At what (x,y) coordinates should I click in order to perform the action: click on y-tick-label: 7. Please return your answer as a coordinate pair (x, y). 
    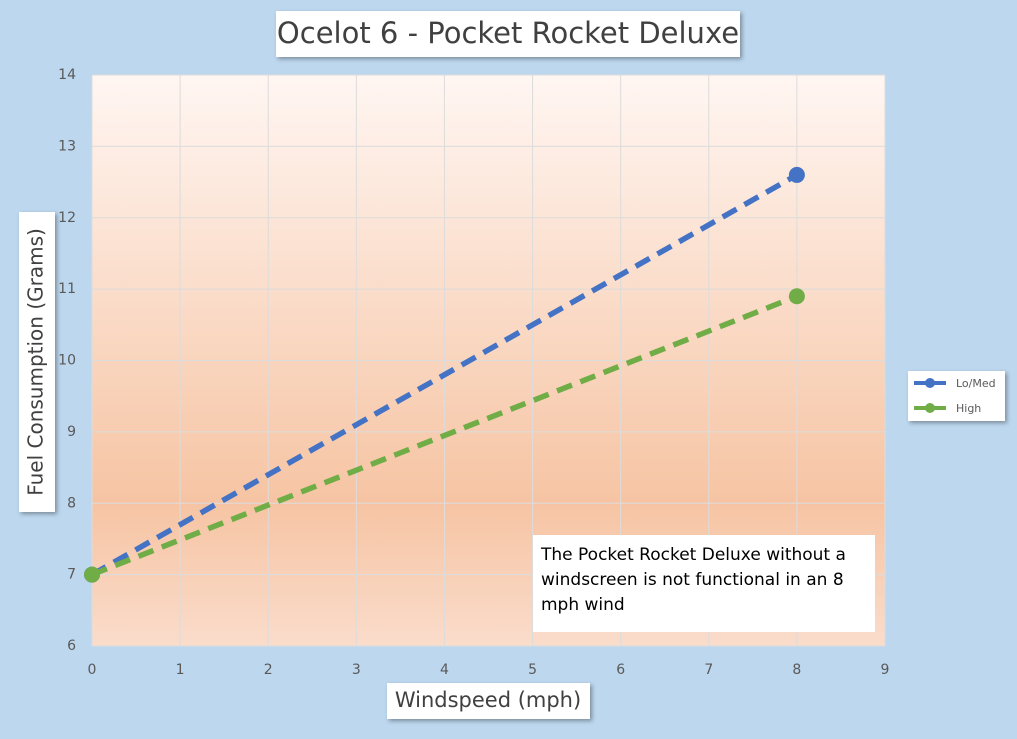
    Looking at the image, I should click on (71, 575).